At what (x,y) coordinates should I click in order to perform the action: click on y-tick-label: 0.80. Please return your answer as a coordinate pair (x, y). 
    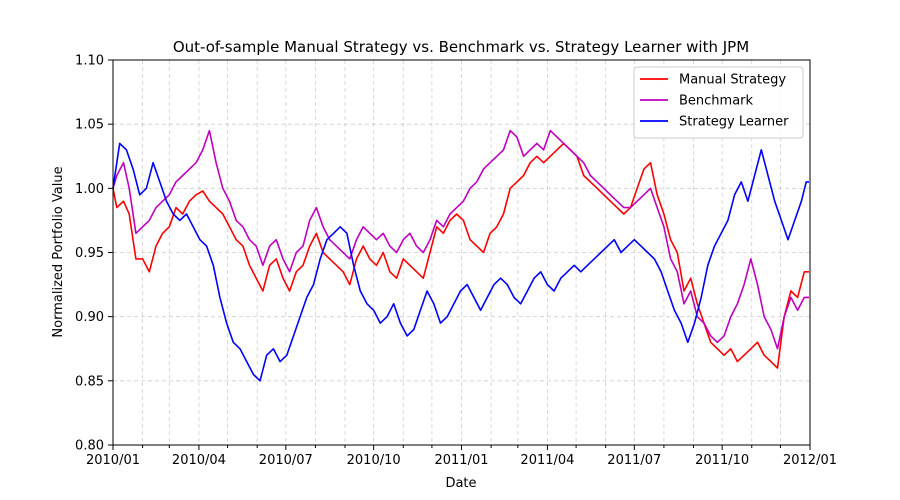
    Looking at the image, I should click on (89, 446).